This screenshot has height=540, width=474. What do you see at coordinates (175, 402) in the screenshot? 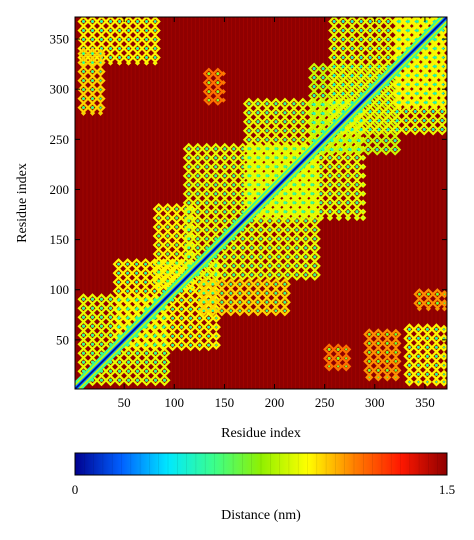
I see `x-tick-label: 100` at bounding box center [175, 402].